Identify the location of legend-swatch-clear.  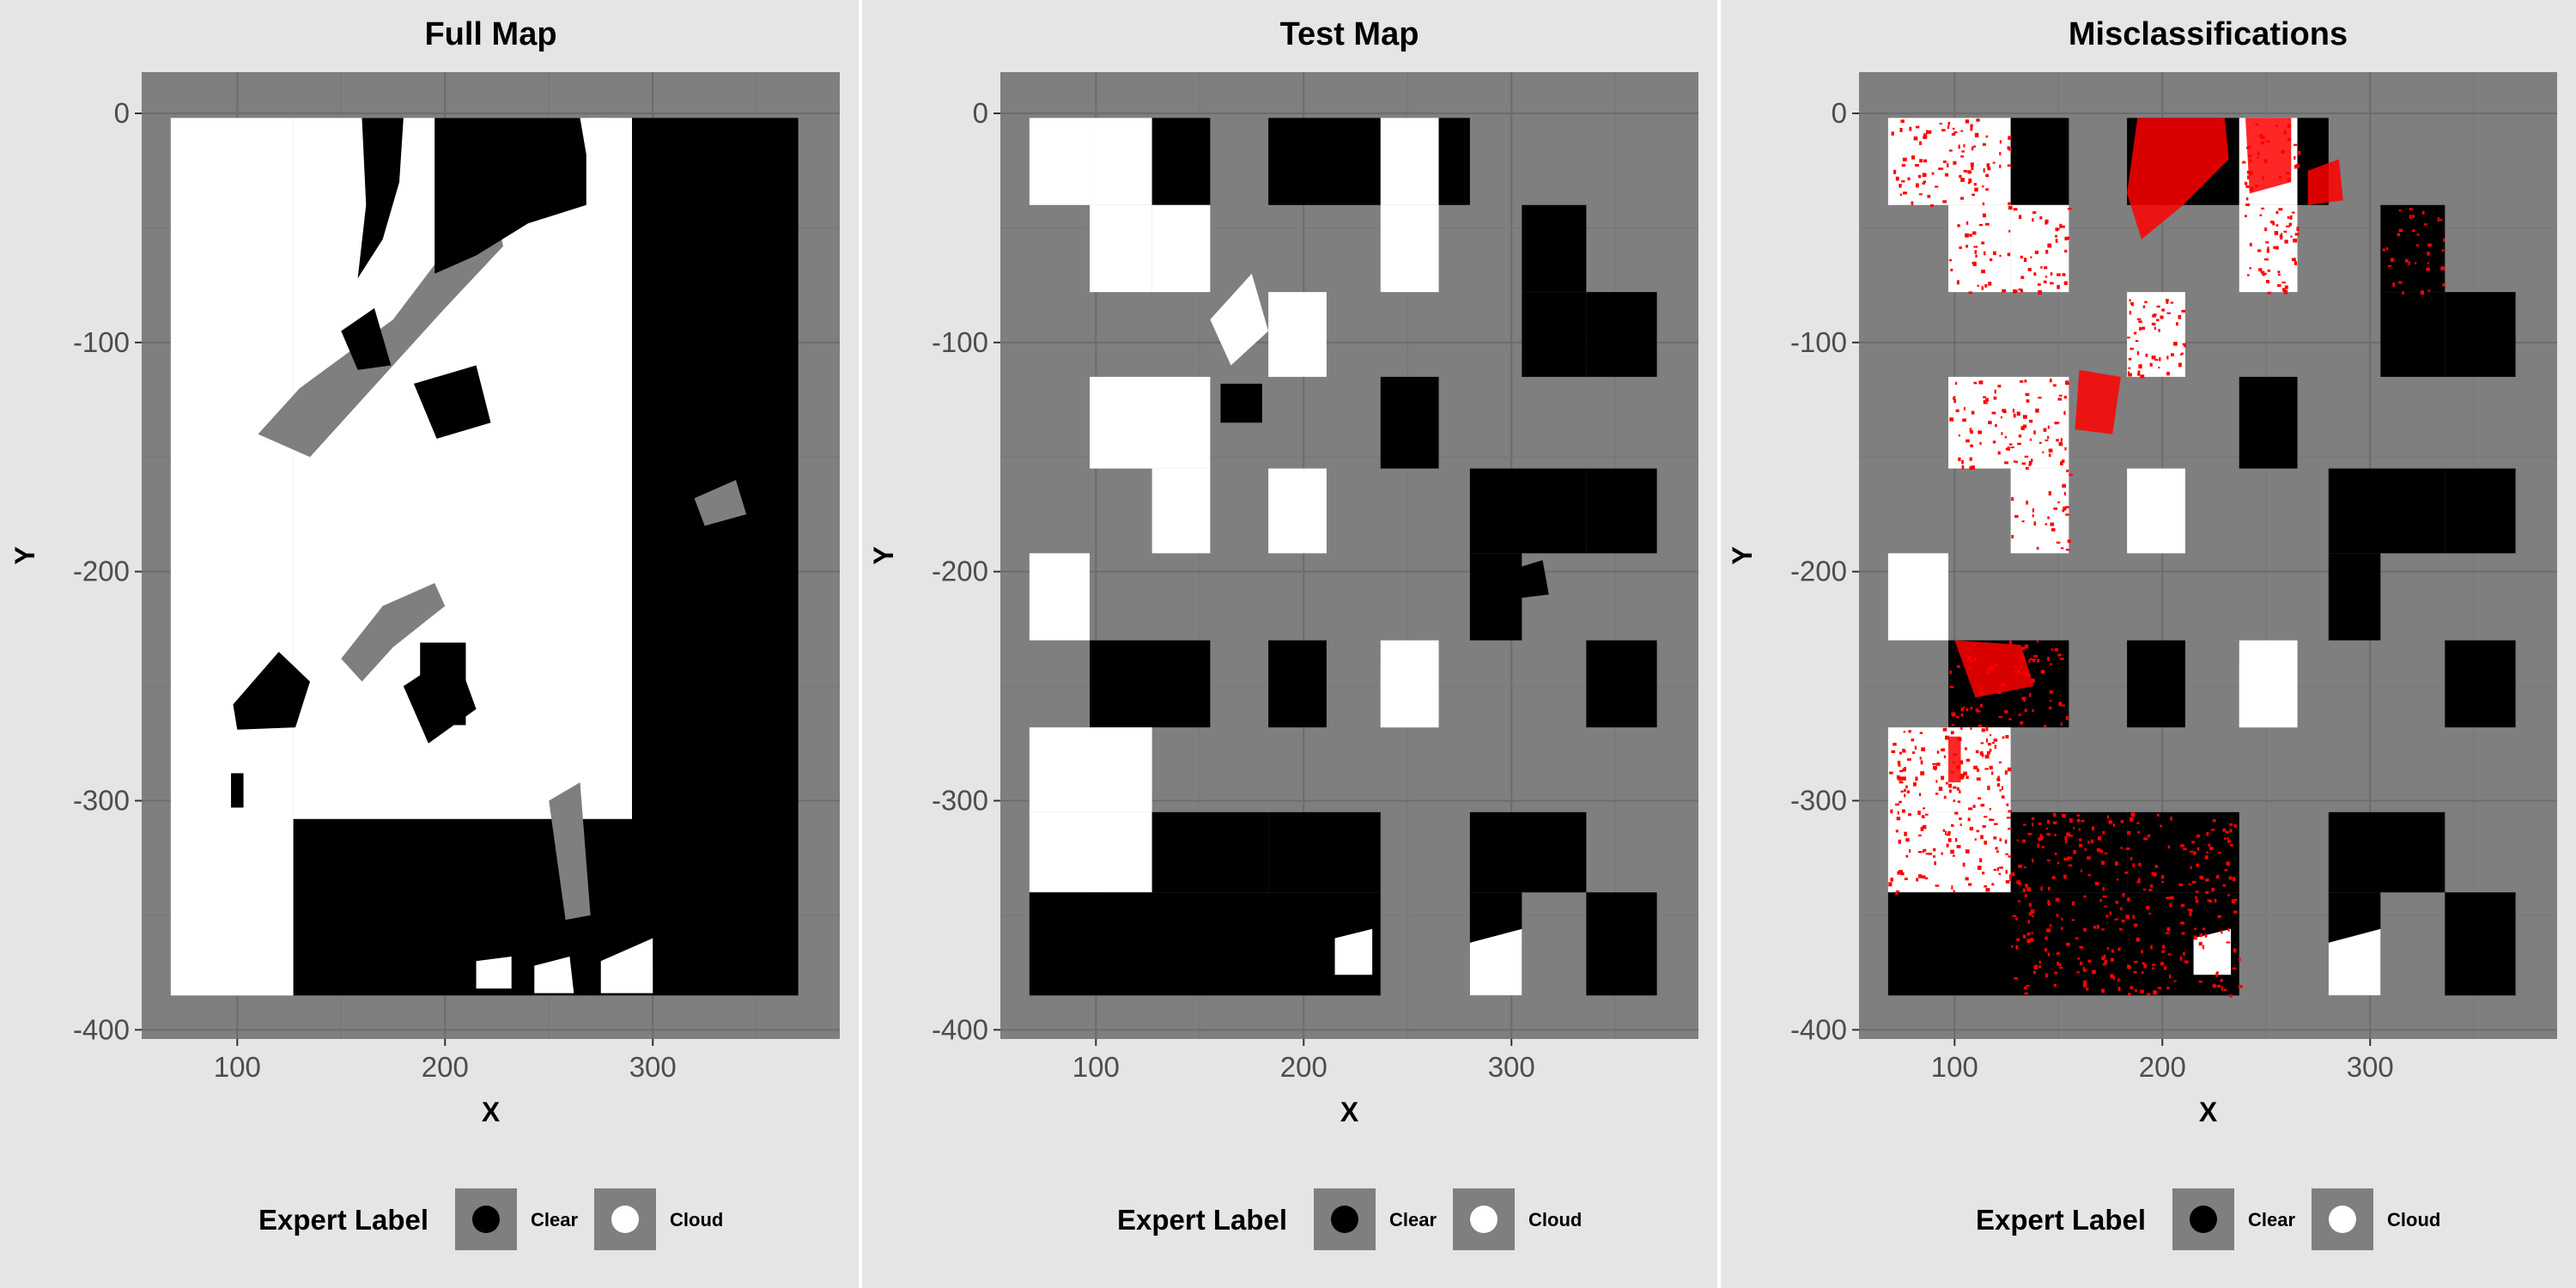
(1345, 1219).